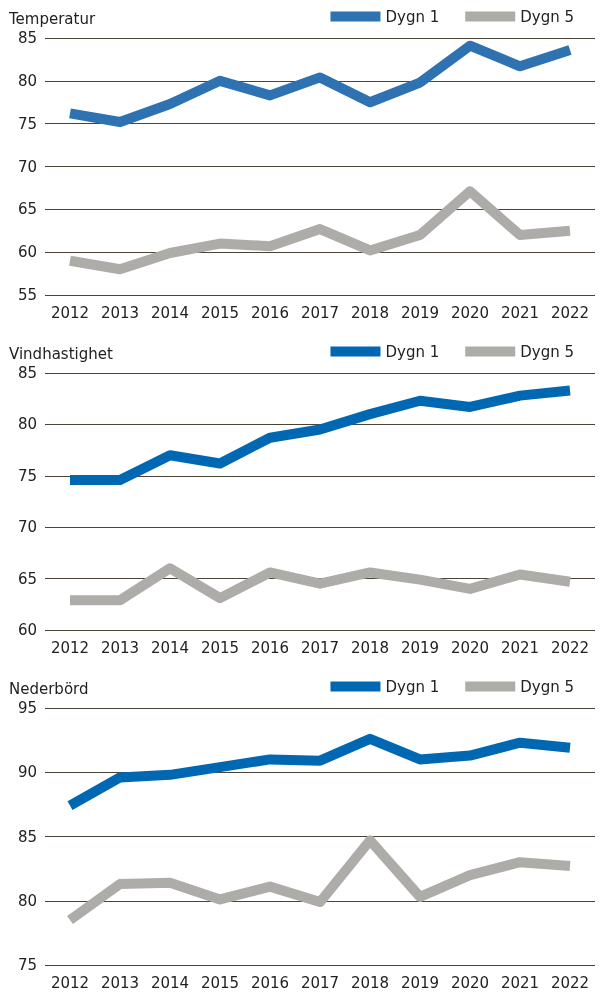 This screenshot has width=601, height=1007. What do you see at coordinates (27, 295) in the screenshot?
I see `y-tick-label: 55` at bounding box center [27, 295].